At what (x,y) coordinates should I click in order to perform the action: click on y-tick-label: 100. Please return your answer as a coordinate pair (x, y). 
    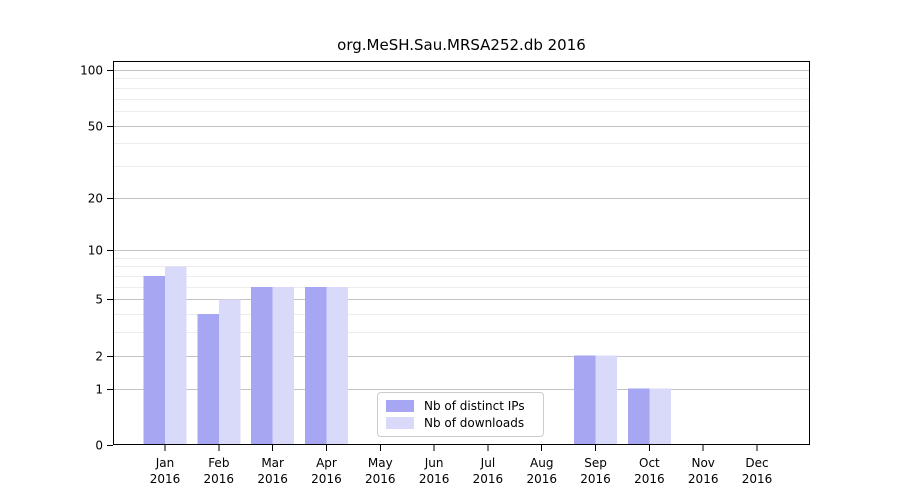
    Looking at the image, I should click on (91, 71).